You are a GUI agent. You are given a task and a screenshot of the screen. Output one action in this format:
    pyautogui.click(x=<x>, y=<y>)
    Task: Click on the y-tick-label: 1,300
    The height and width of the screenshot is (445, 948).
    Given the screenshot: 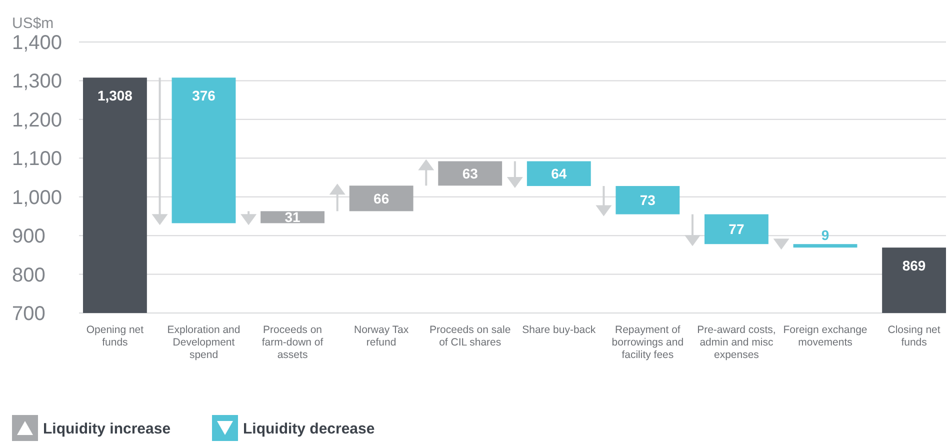 What is the action you would take?
    pyautogui.click(x=37, y=81)
    